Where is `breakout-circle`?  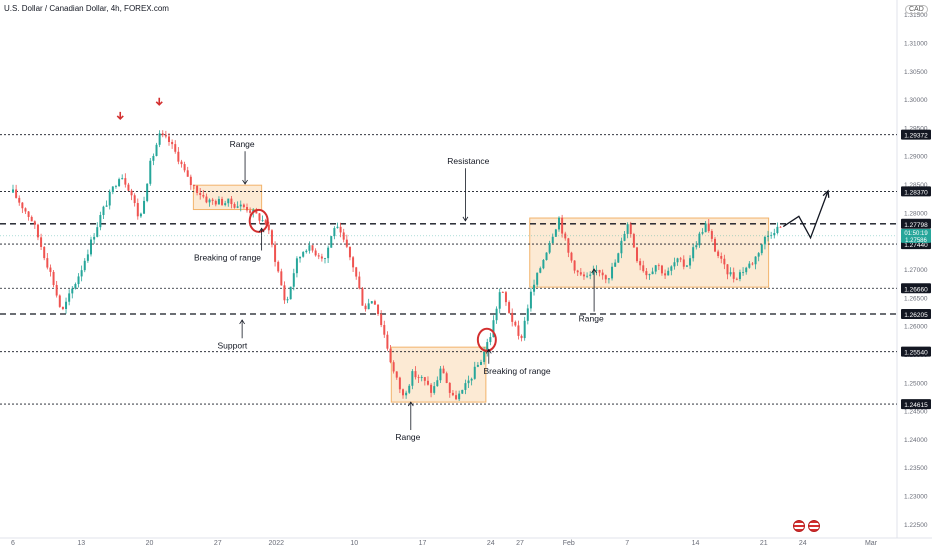
breakout-circle is located at coordinates (486, 339).